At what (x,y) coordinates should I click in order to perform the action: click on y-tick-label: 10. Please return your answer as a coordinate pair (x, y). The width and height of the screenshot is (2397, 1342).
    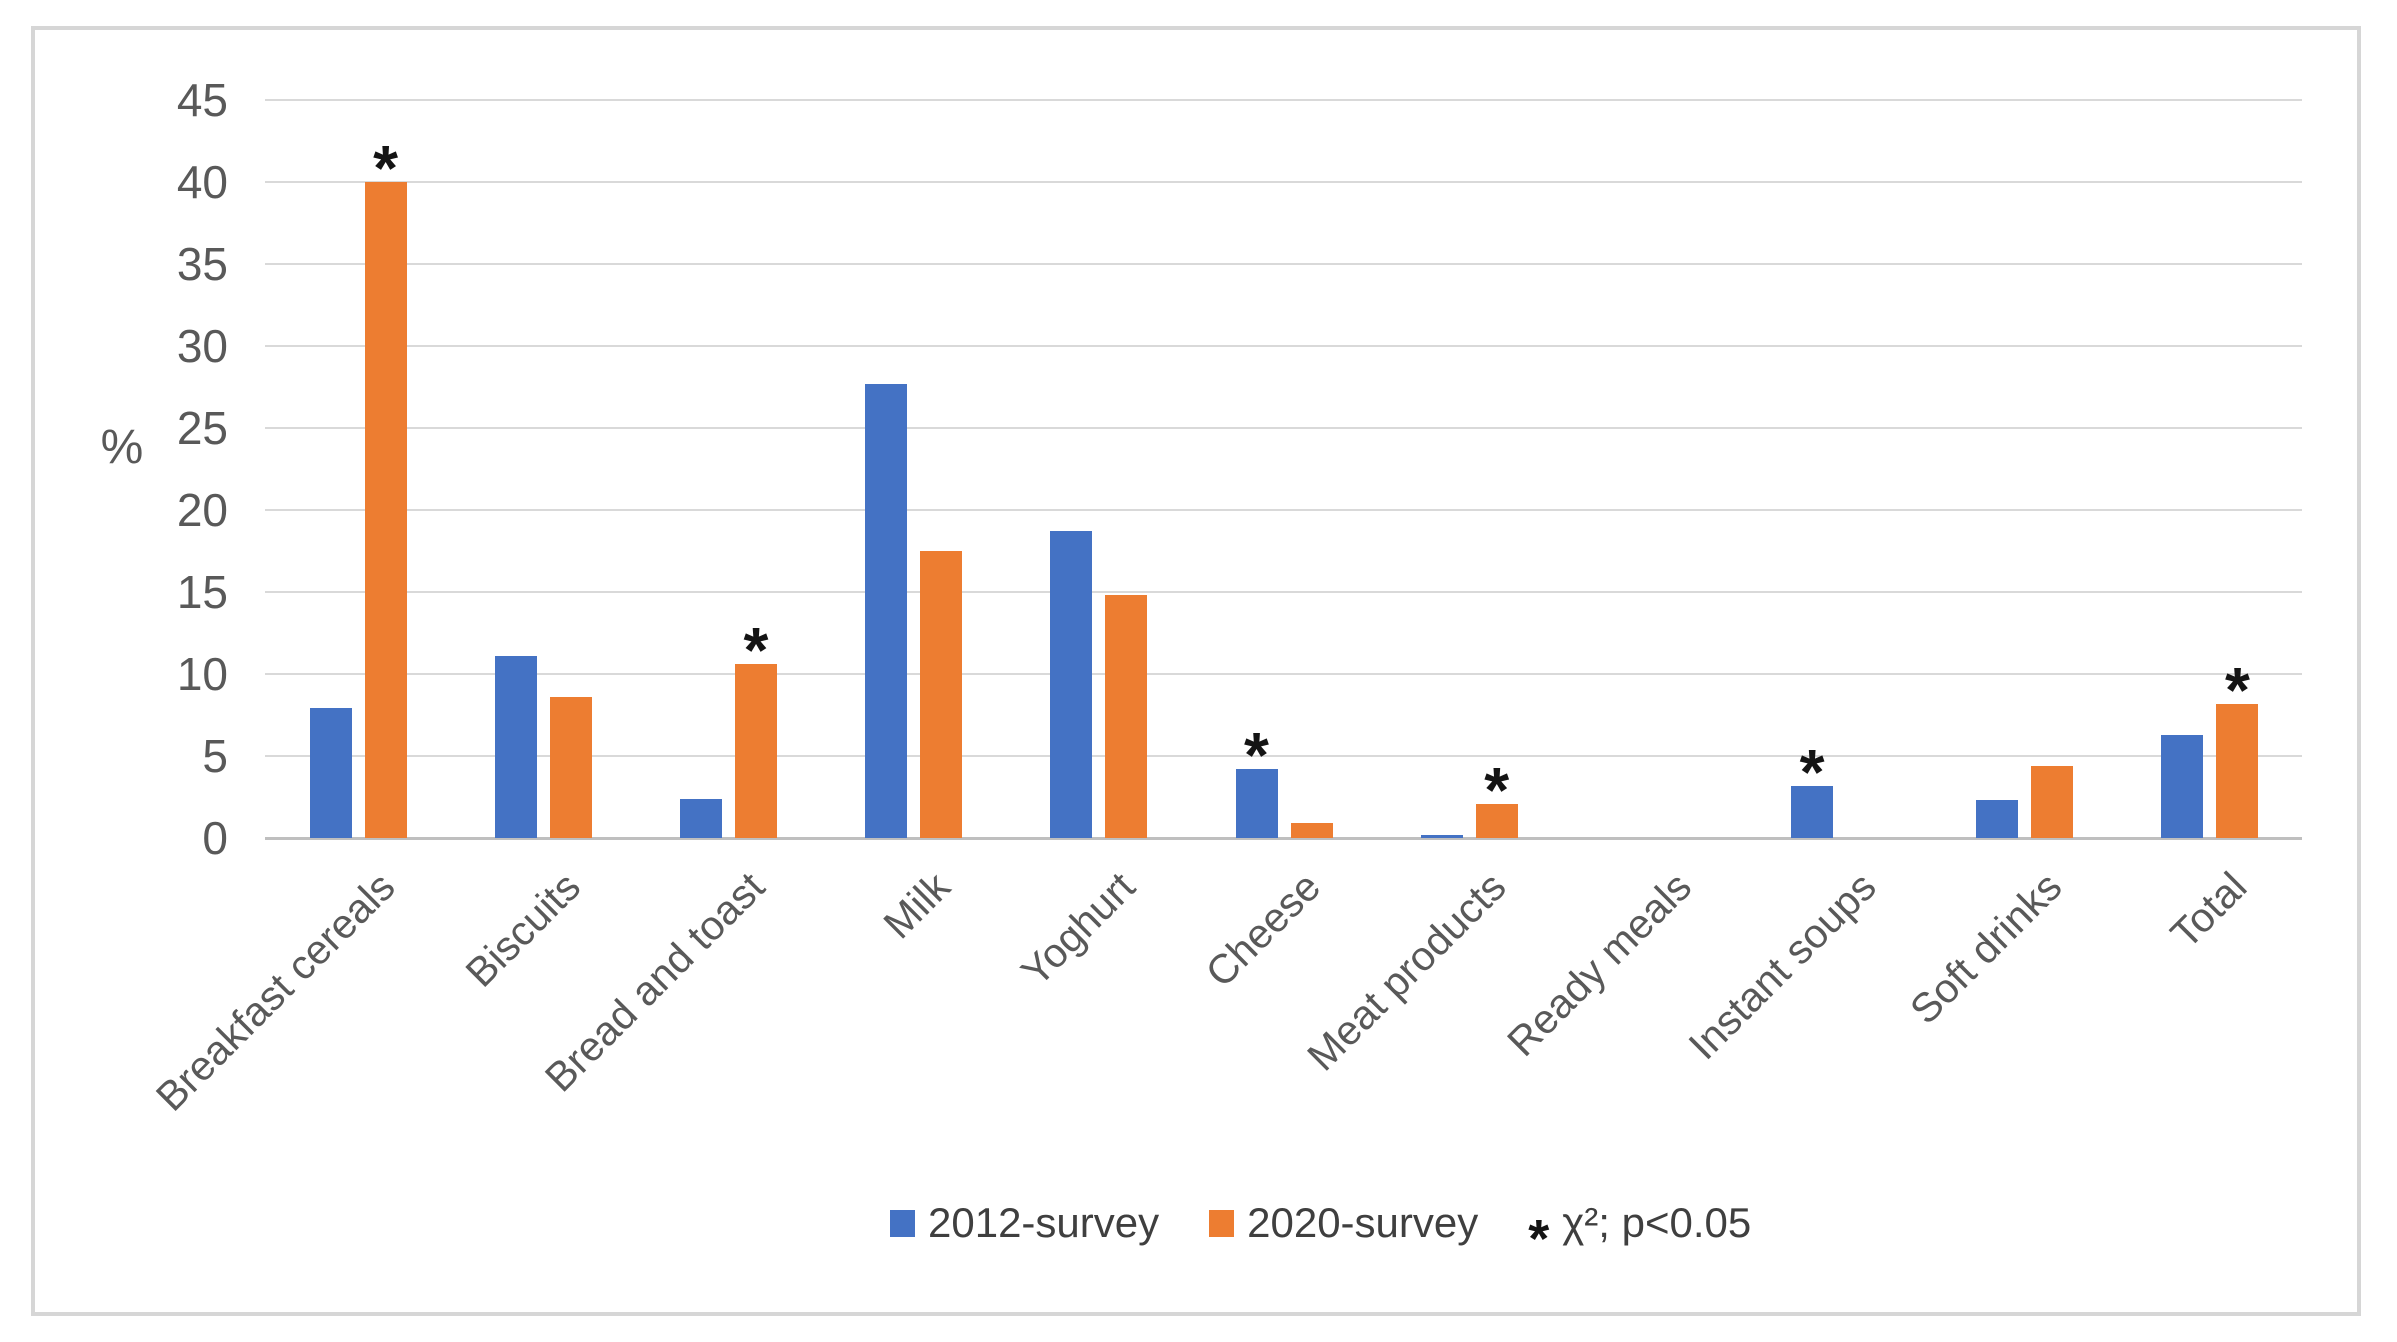
    Looking at the image, I should click on (202, 674).